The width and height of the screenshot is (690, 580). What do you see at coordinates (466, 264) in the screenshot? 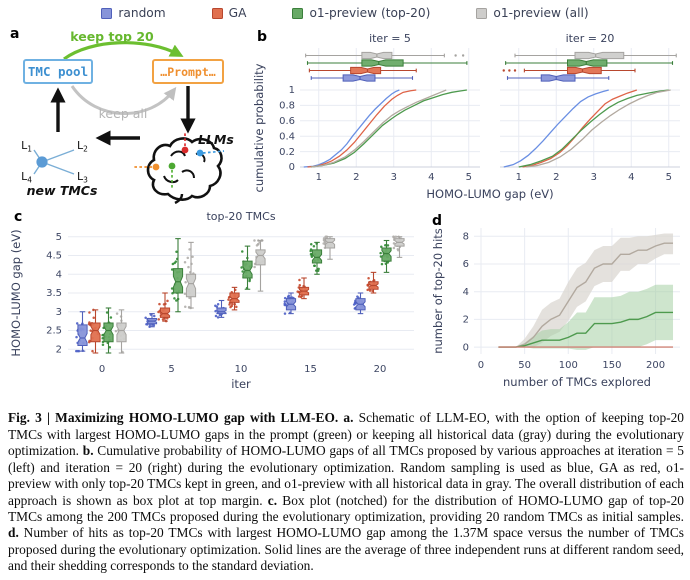
I see `svg-text: 6` at bounding box center [466, 264].